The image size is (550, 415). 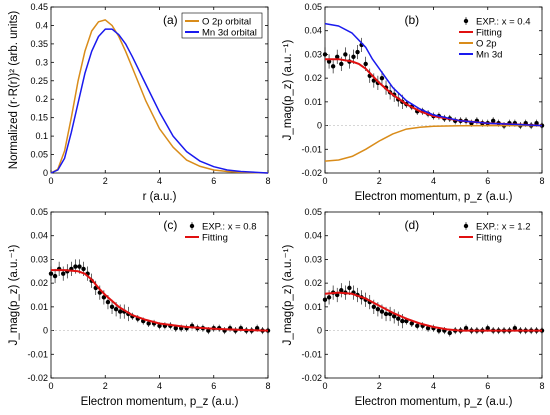 I want to click on panel-label: (b), so click(x=411, y=20).